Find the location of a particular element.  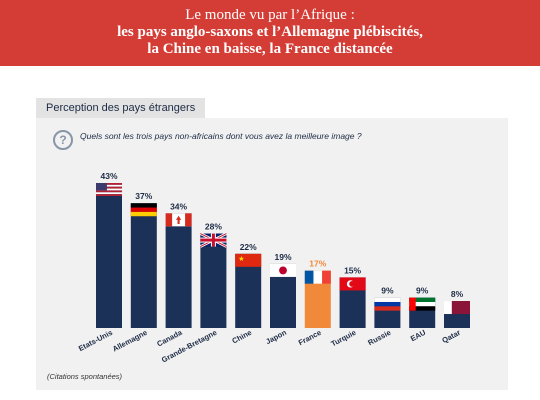

title-line-3: la Chine en baisse, la France distancée is located at coordinates (270, 49).